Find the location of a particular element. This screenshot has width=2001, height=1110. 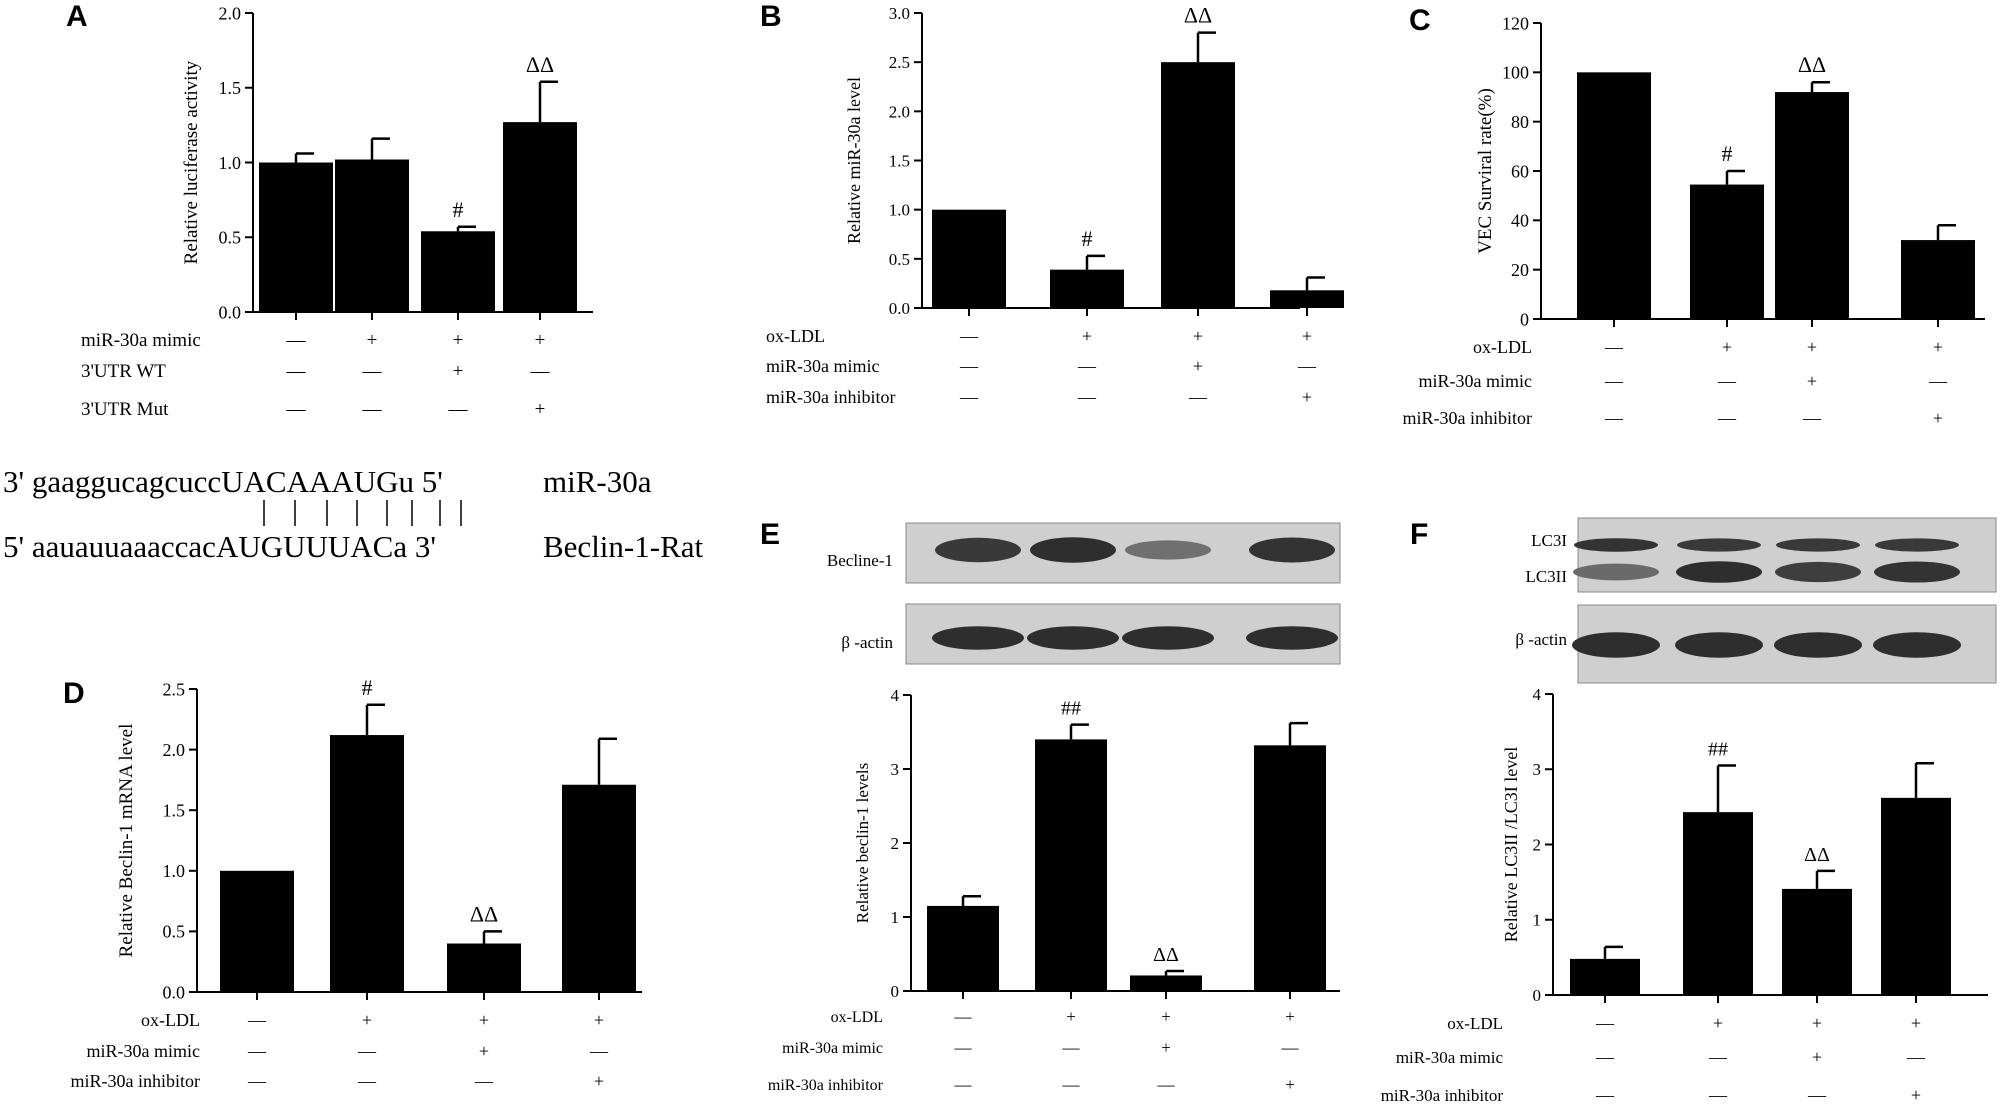

y-tick-label: 1 is located at coordinates (895, 917).